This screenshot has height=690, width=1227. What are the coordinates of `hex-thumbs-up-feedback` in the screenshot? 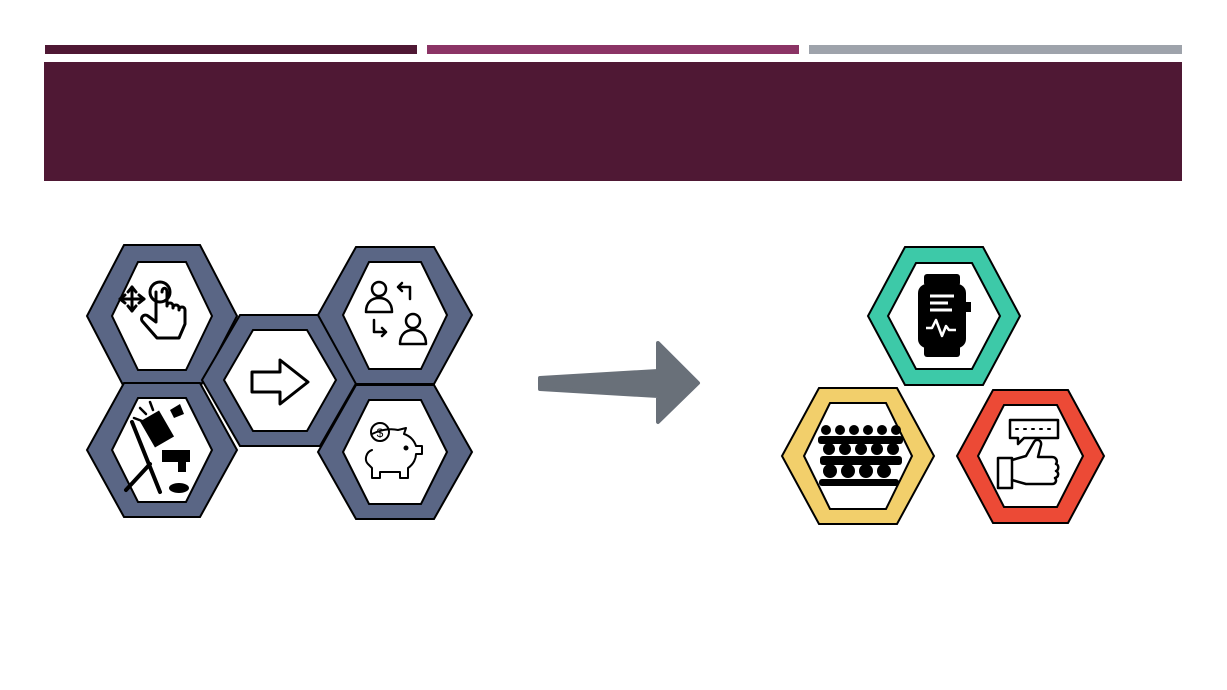 It's located at (1030, 456).